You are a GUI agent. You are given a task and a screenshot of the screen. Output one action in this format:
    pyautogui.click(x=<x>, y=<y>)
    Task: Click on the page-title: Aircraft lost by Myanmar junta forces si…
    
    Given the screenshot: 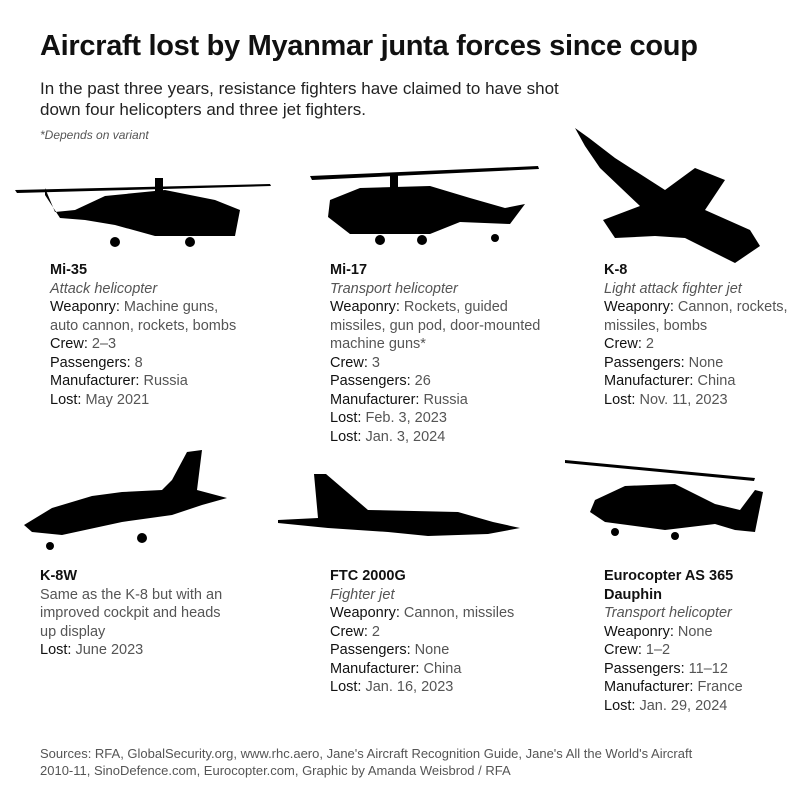 What is the action you would take?
    pyautogui.click(x=369, y=46)
    